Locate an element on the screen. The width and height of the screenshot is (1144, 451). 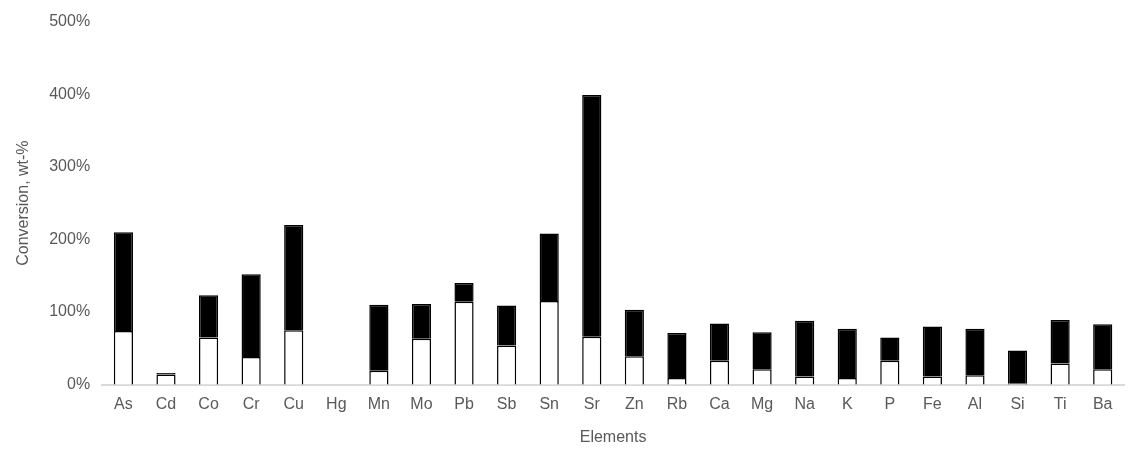
x-tick-label: Na is located at coordinates (804, 403).